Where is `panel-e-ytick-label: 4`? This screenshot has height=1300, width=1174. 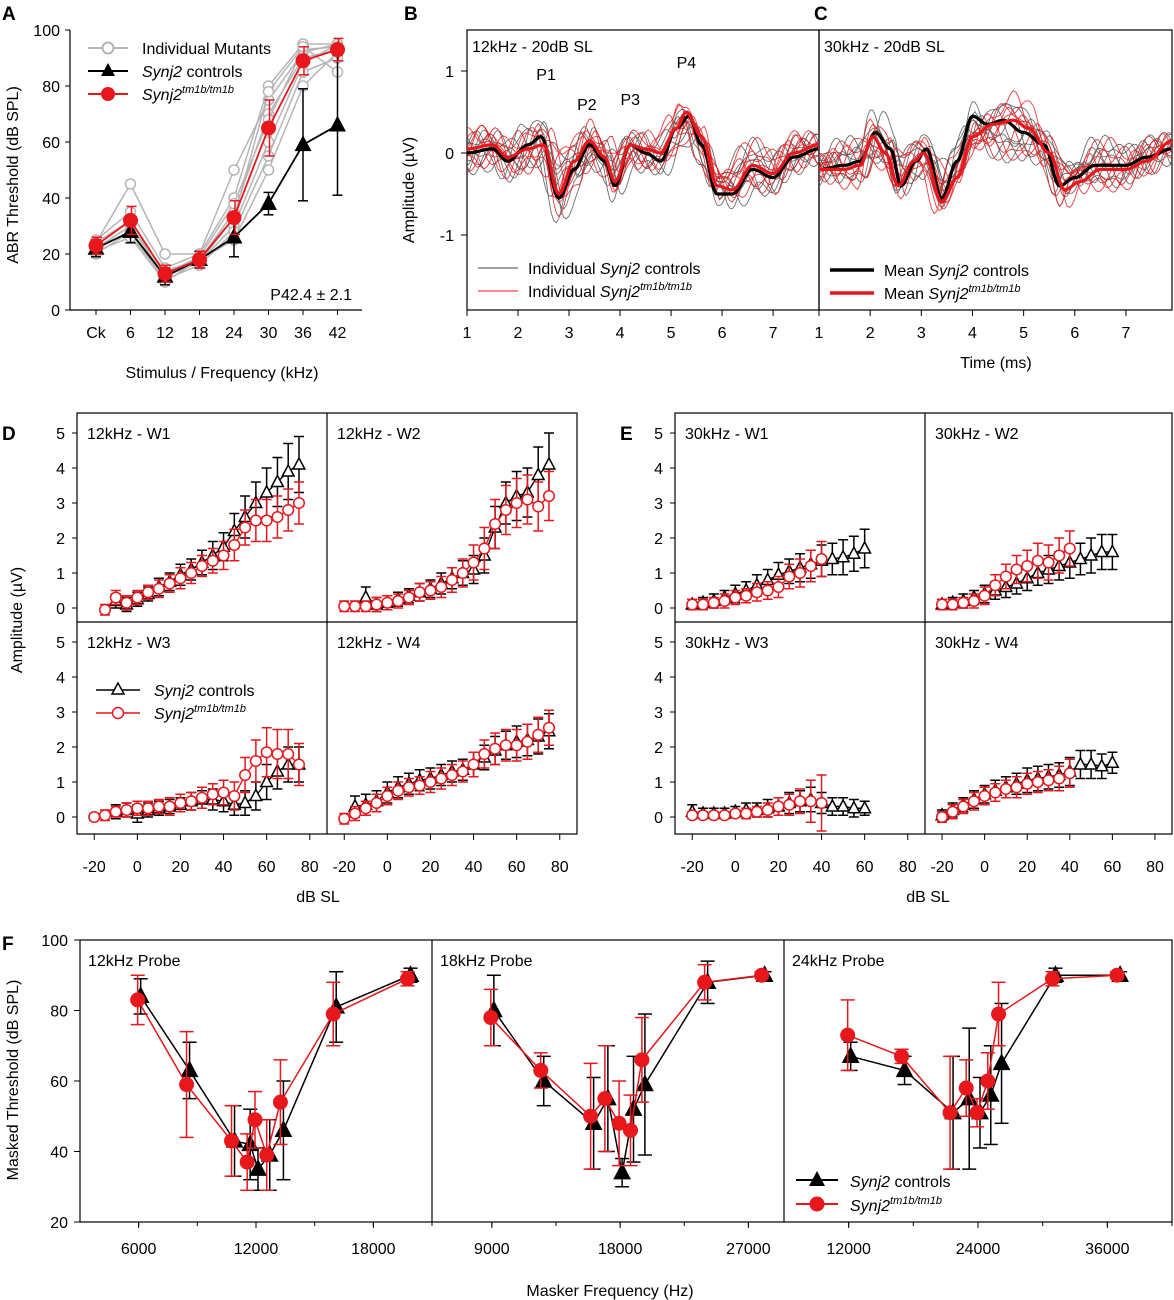 panel-e-ytick-label: 4 is located at coordinates (658, 678).